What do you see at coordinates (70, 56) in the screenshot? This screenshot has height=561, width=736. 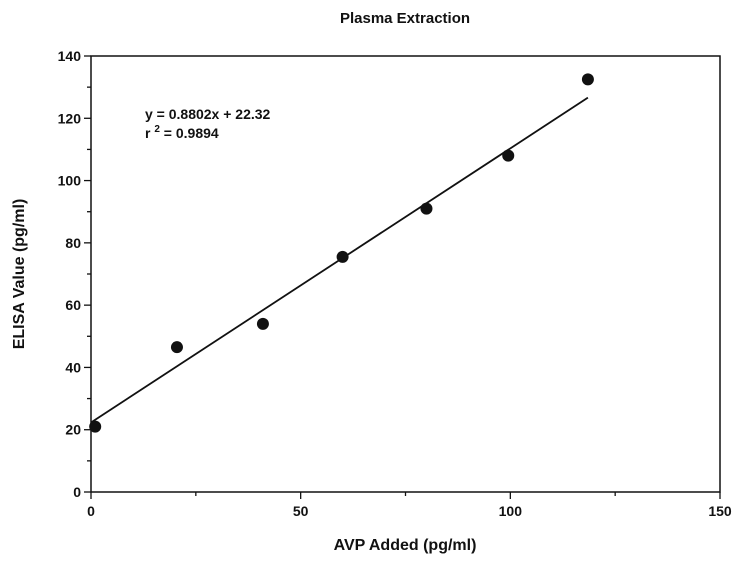 I see `y-tick-label: 140` at bounding box center [70, 56].